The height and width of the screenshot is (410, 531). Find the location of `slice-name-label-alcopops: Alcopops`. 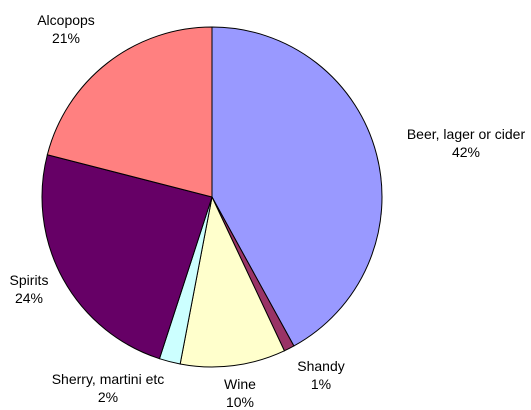

slice-name-label-alcopops: Alcopops is located at coordinates (66, 20).